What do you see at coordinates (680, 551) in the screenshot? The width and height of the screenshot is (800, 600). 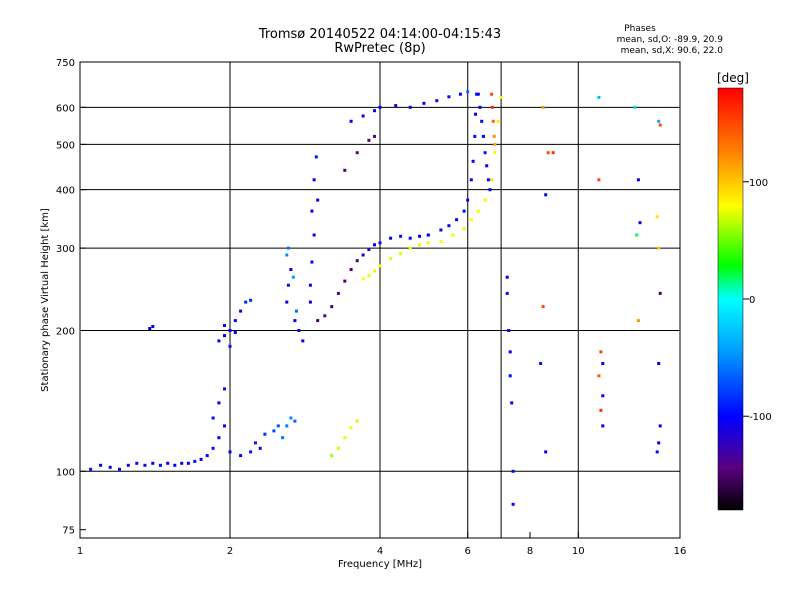 I see `x-tick-label: 16` at bounding box center [680, 551].